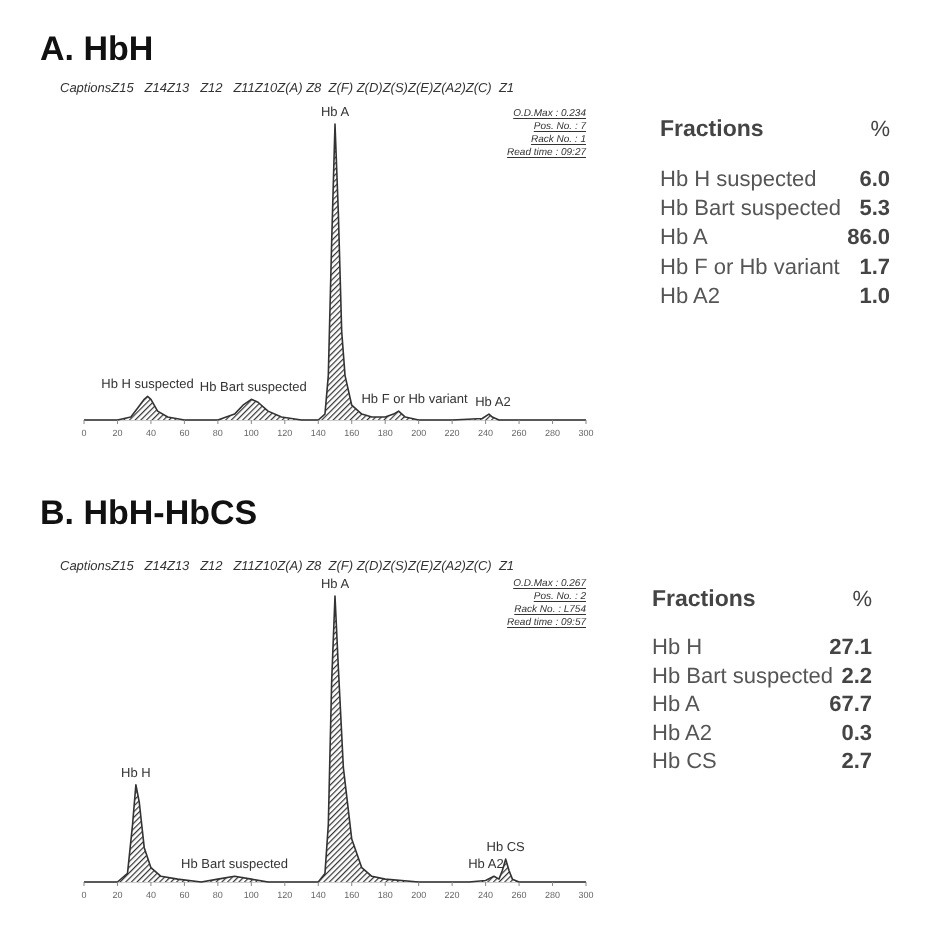  Describe the element at coordinates (750, 267) in the screenshot. I see `category-label: Hb F or Hb variant` at that location.